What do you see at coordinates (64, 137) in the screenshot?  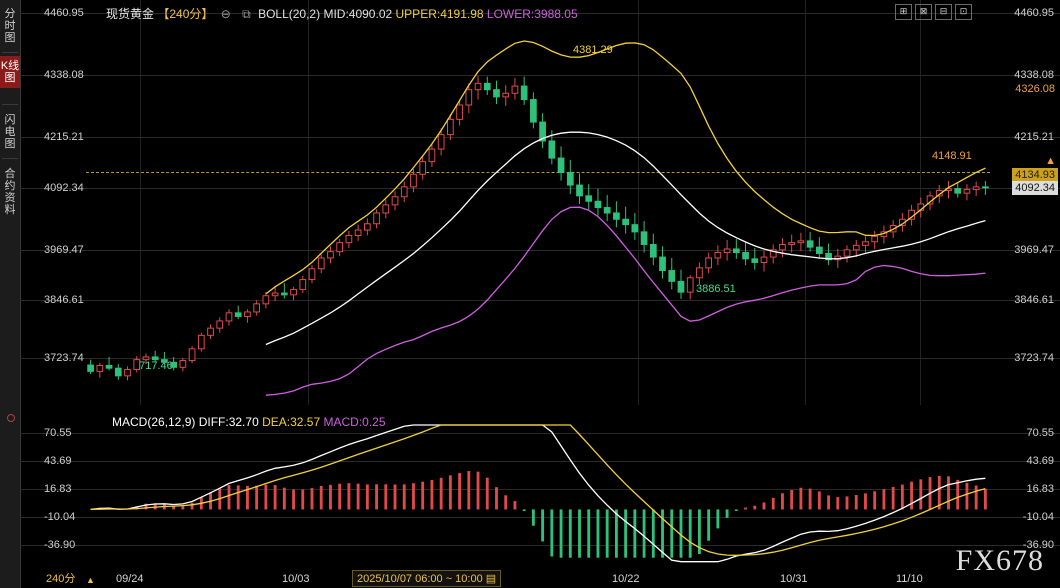 I see `price-axis-left-tick-2: 4215.21` at bounding box center [64, 137].